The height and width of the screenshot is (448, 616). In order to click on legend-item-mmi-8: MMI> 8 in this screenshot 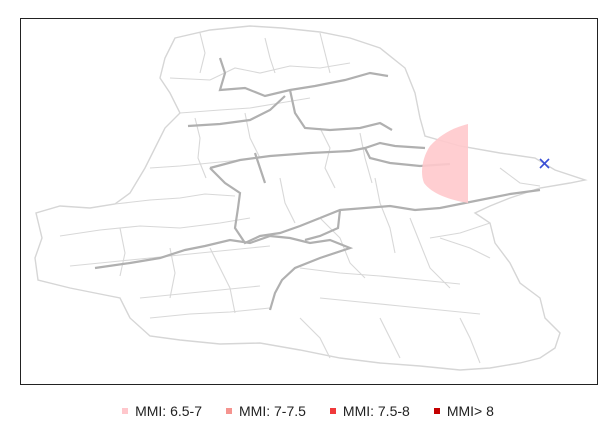, I will do `click(463, 411)`.